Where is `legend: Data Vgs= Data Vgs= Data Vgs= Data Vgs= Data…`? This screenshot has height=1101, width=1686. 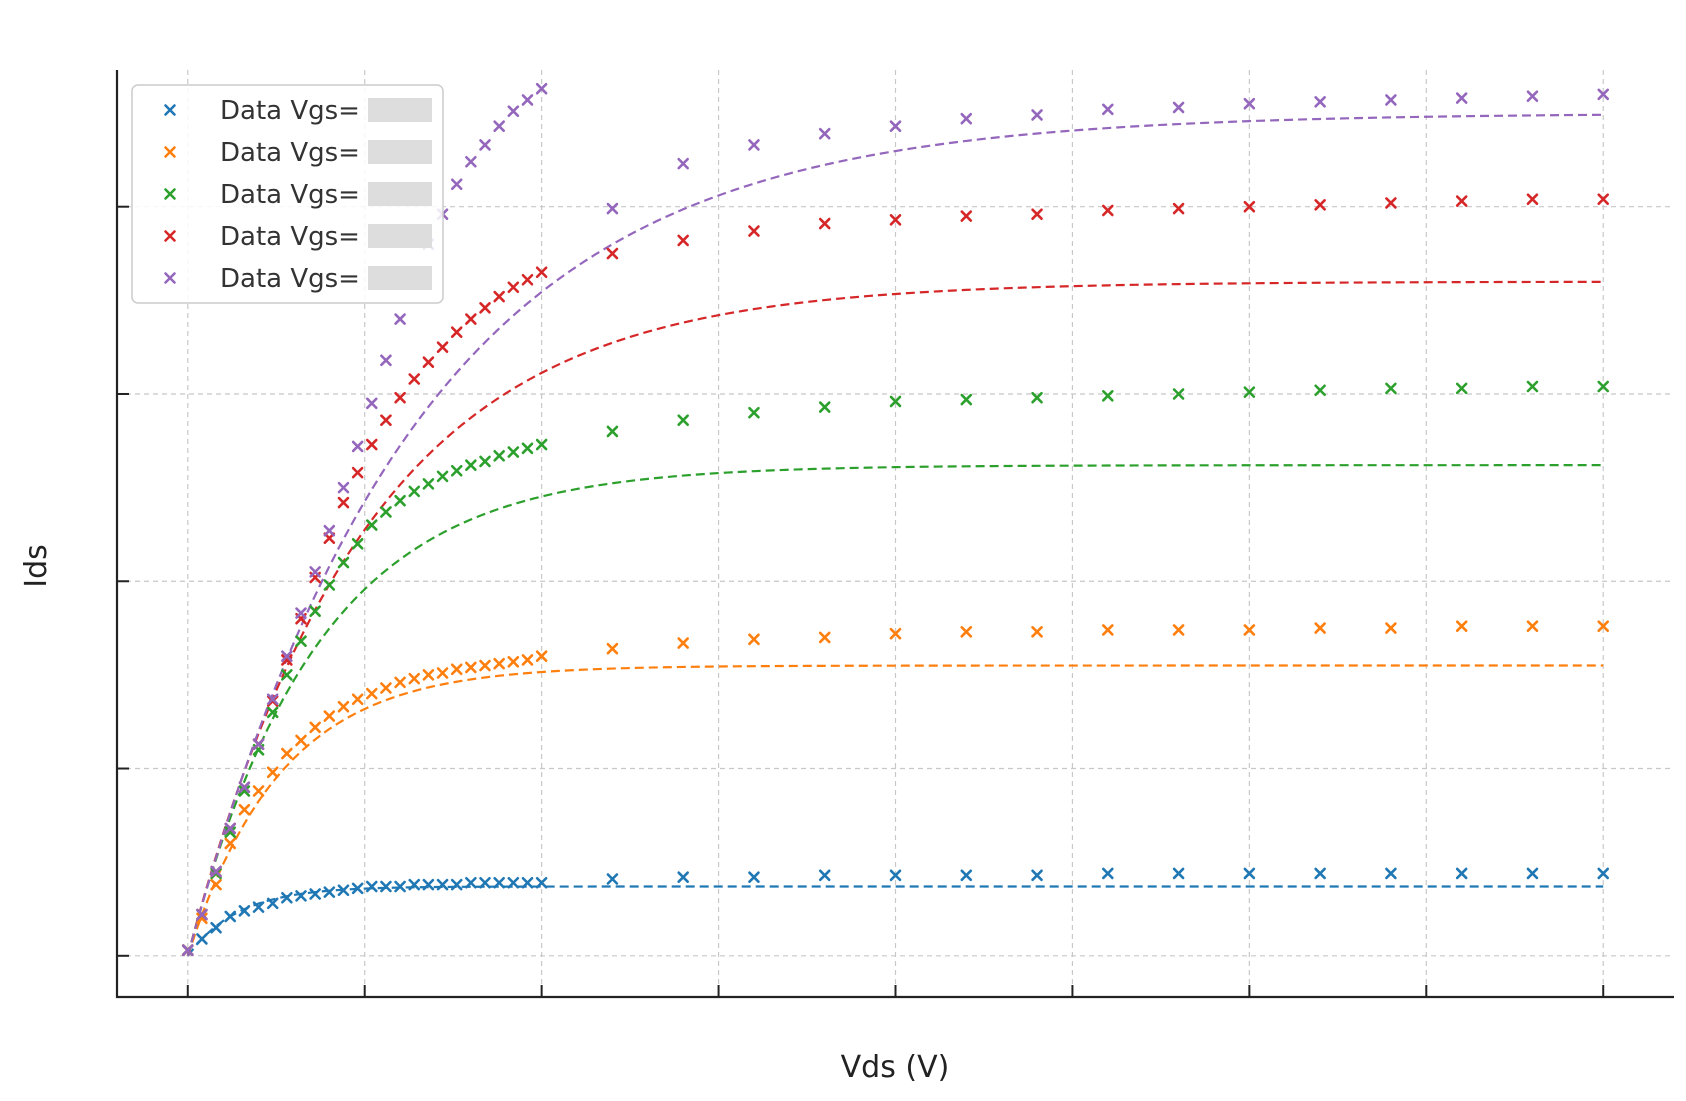 legend: Data Vgs= Data Vgs= Data Vgs= Data Vgs= Data… is located at coordinates (287, 194).